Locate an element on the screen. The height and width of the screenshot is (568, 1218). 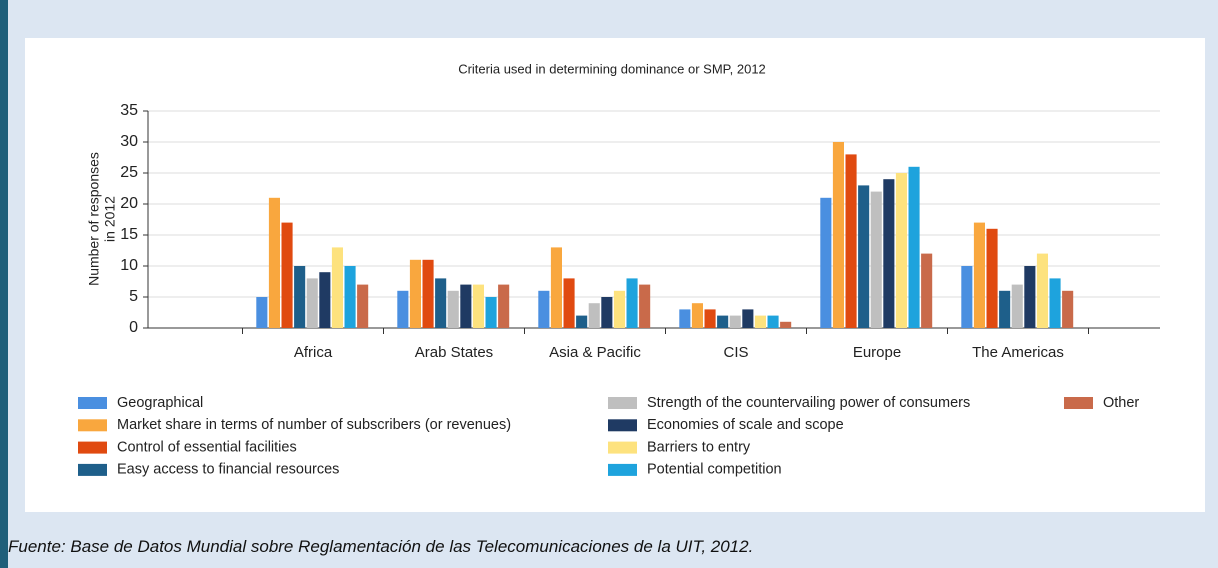
legend-label: Easy access to financial resources is located at coordinates (228, 470).